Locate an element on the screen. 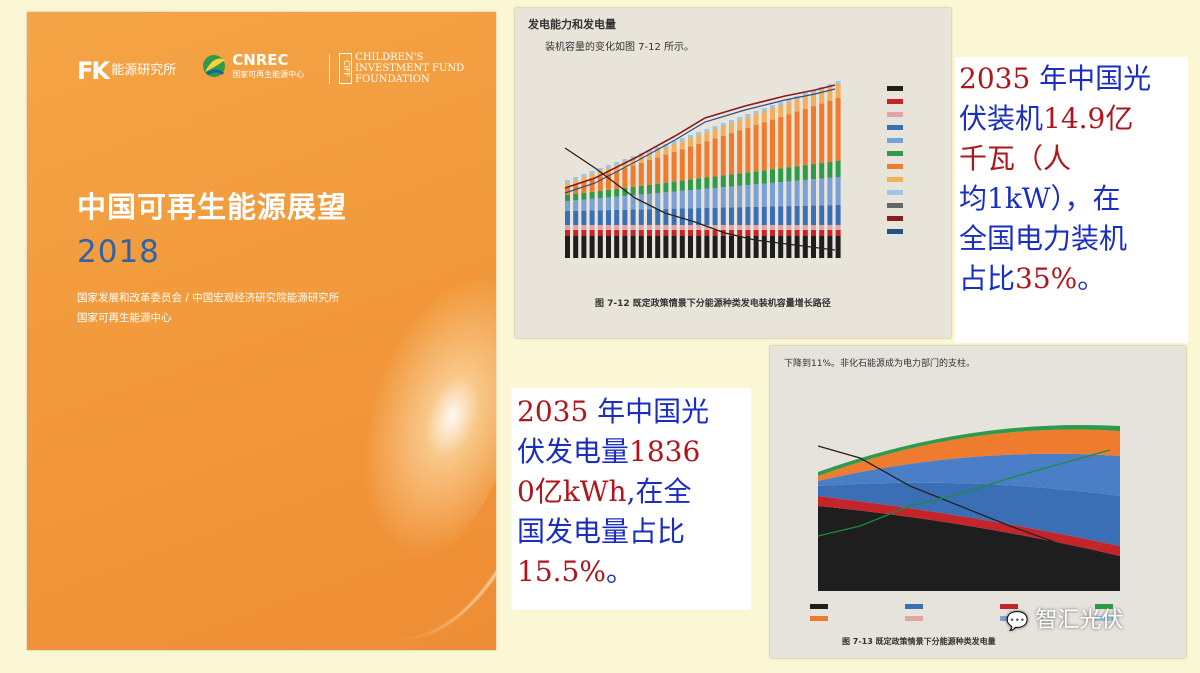 Image resolution: width=1200 pixels, height=673 pixels. area-coal is located at coordinates (969, 548).